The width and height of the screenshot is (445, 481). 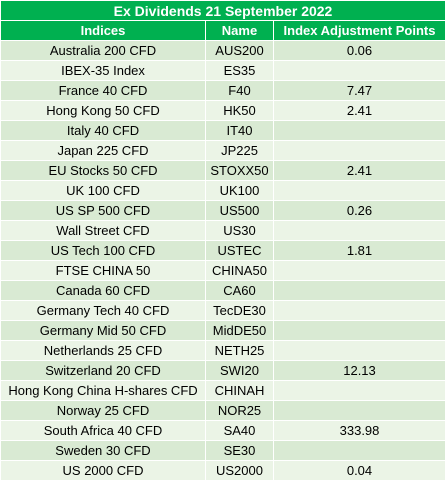 What do you see at coordinates (358, 250) in the screenshot?
I see `cell-points: 1.81` at bounding box center [358, 250].